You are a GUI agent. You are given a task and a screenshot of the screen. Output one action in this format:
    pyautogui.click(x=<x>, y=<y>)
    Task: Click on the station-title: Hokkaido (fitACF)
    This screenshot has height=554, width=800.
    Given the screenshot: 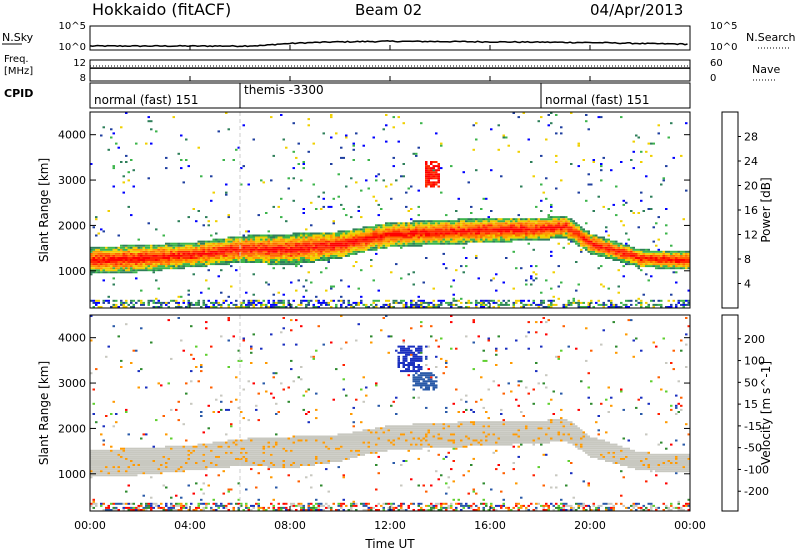 What is the action you would take?
    pyautogui.click(x=161, y=9)
    